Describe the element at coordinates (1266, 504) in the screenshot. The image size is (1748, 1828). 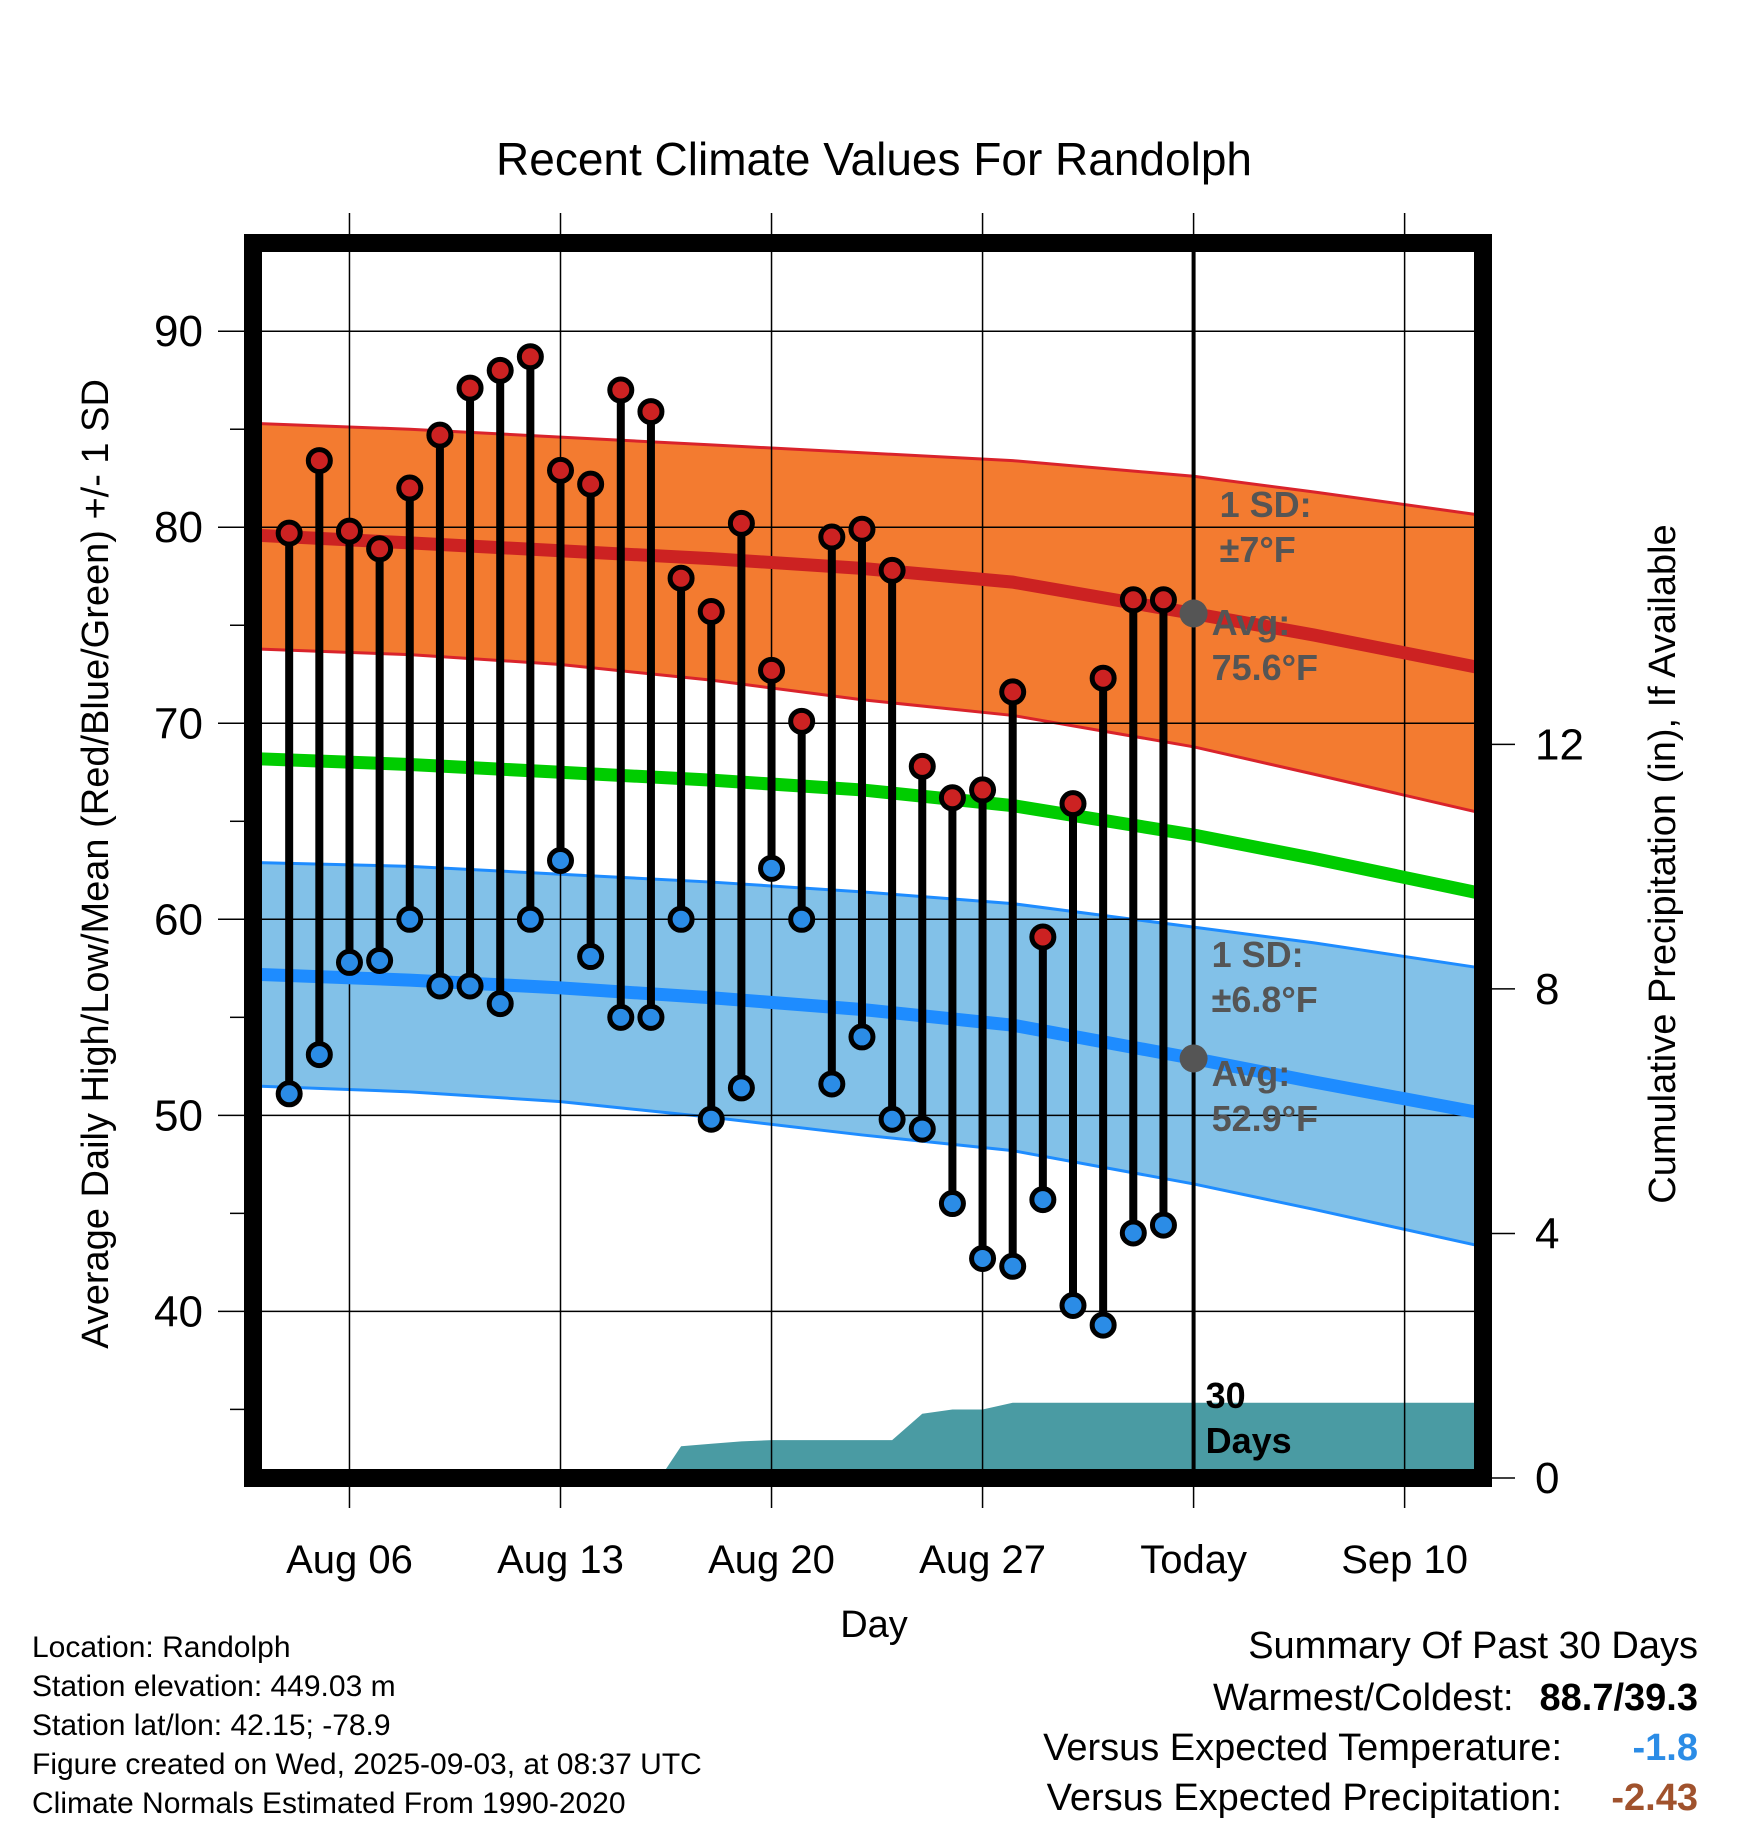
I see `high-sd-label: 1 SD:` at that location.